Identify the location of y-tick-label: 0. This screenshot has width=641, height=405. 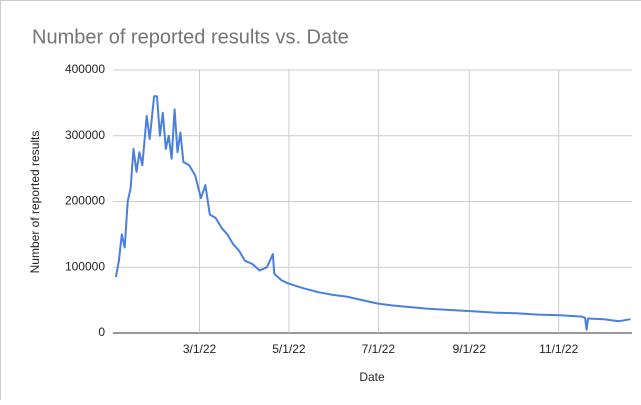
(101, 332).